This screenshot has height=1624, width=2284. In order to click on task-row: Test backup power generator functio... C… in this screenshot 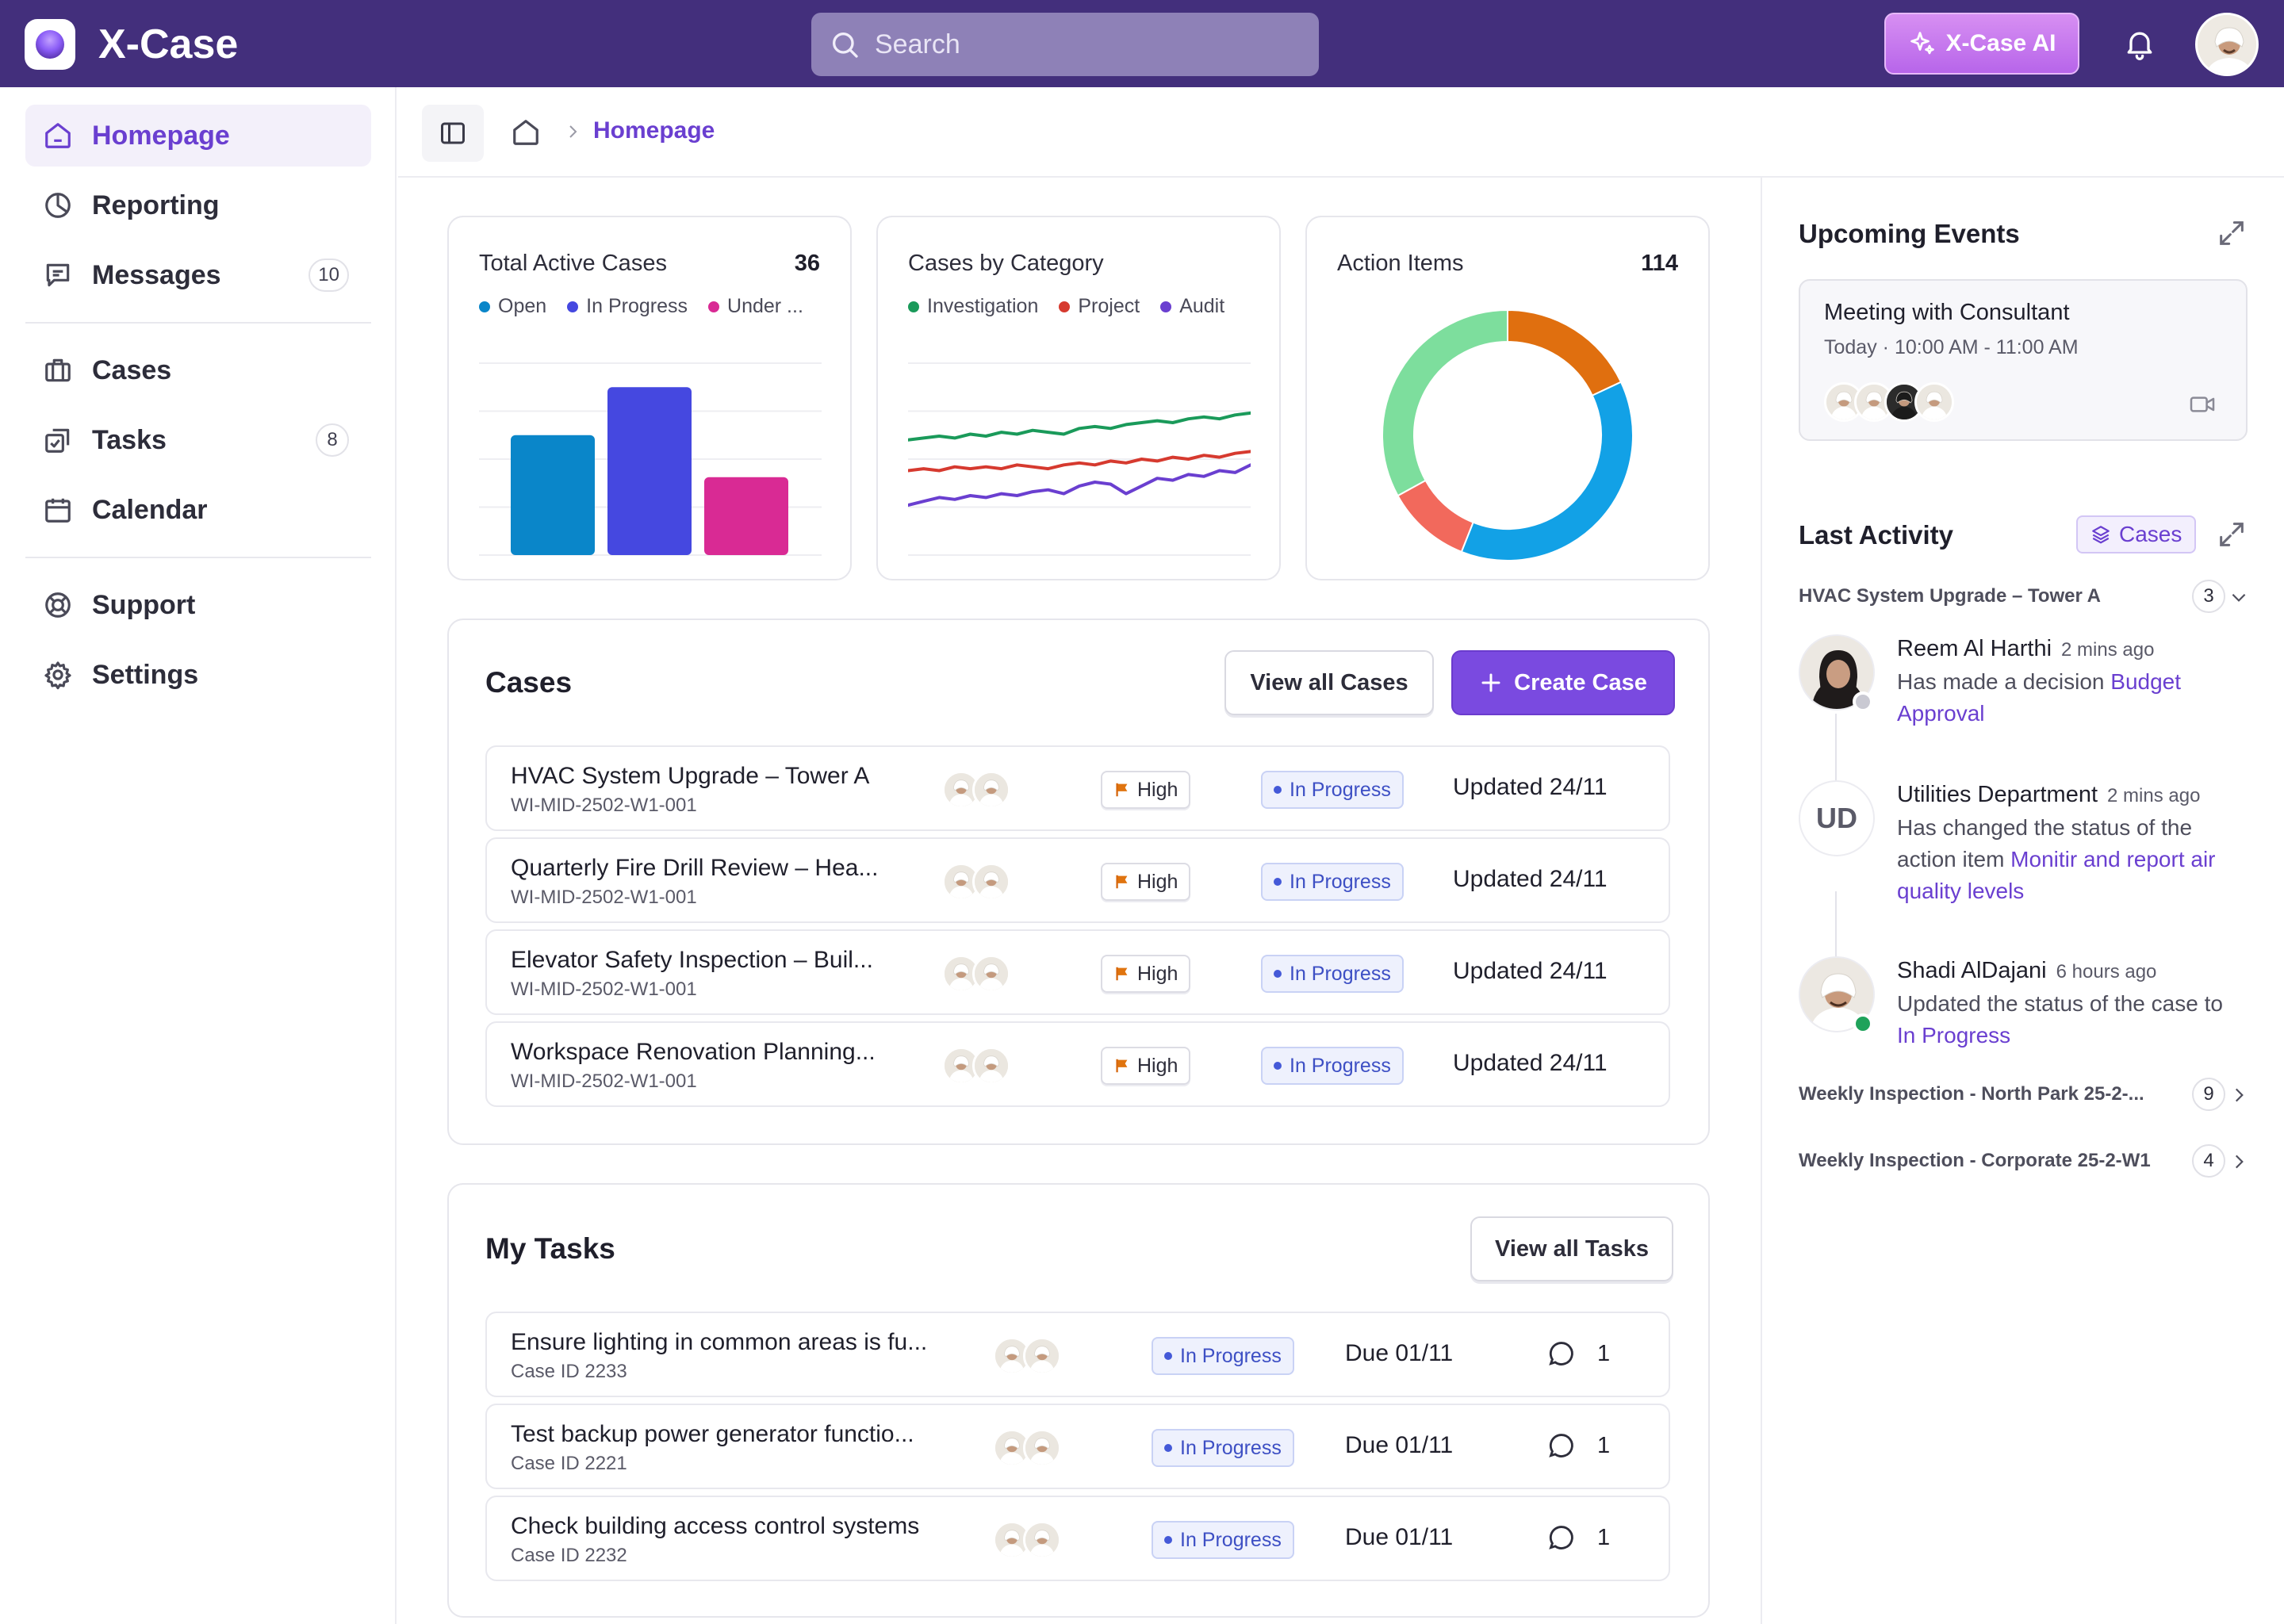, I will do `click(1077, 1446)`.